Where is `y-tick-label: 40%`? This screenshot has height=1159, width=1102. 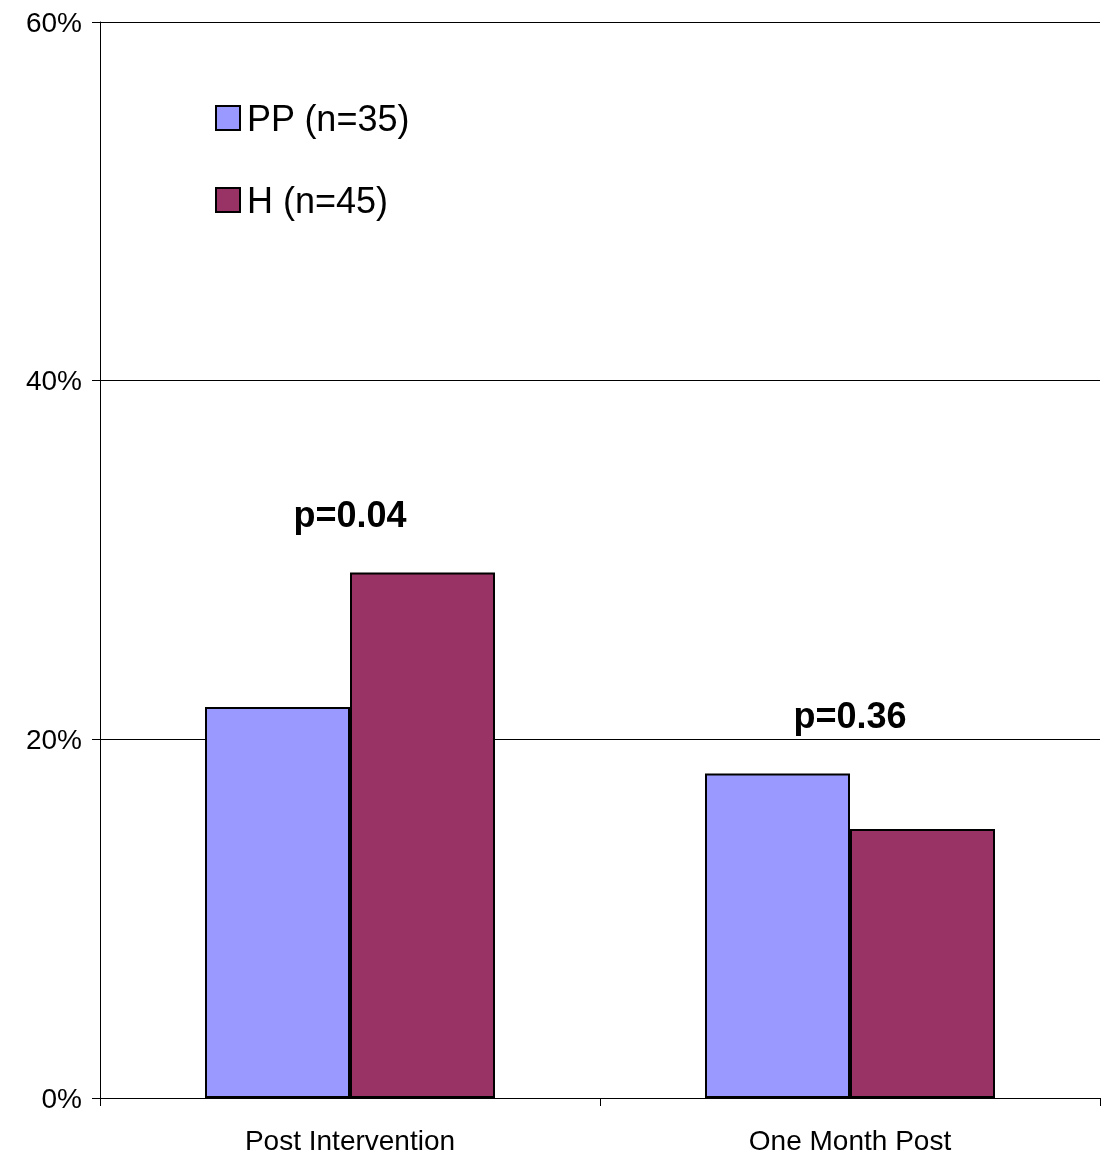
y-tick-label: 40% is located at coordinates (53, 381).